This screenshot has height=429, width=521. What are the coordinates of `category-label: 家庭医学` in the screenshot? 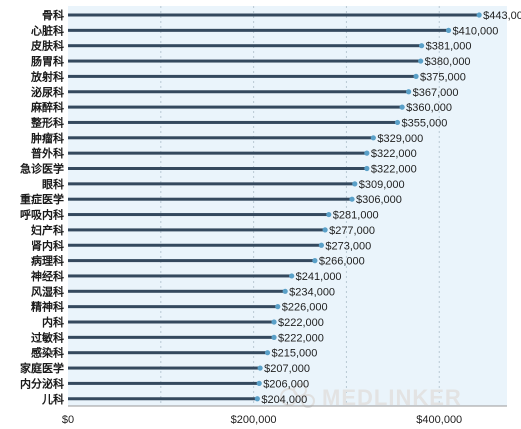 It's located at (42, 368).